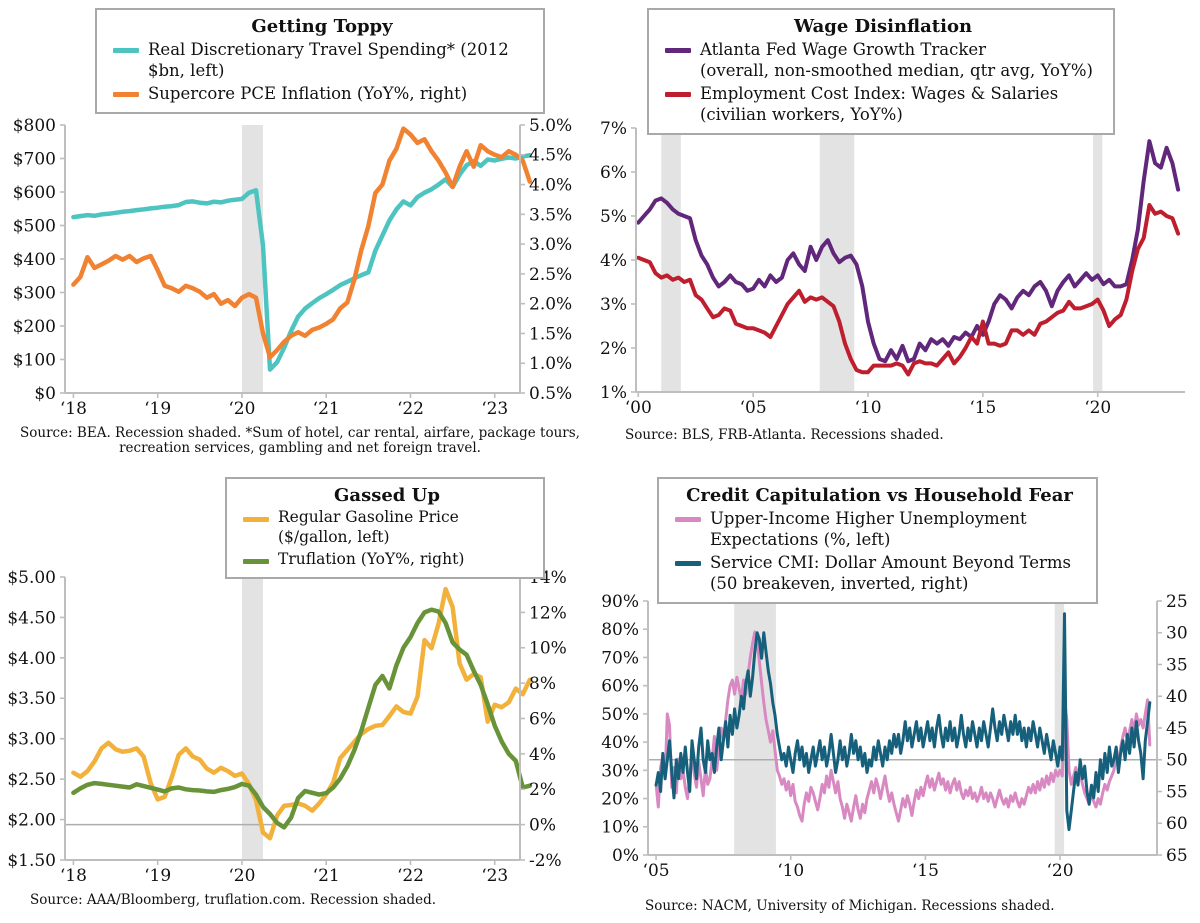  Describe the element at coordinates (1177, 761) in the screenshot. I see `svg-text: 50` at that location.